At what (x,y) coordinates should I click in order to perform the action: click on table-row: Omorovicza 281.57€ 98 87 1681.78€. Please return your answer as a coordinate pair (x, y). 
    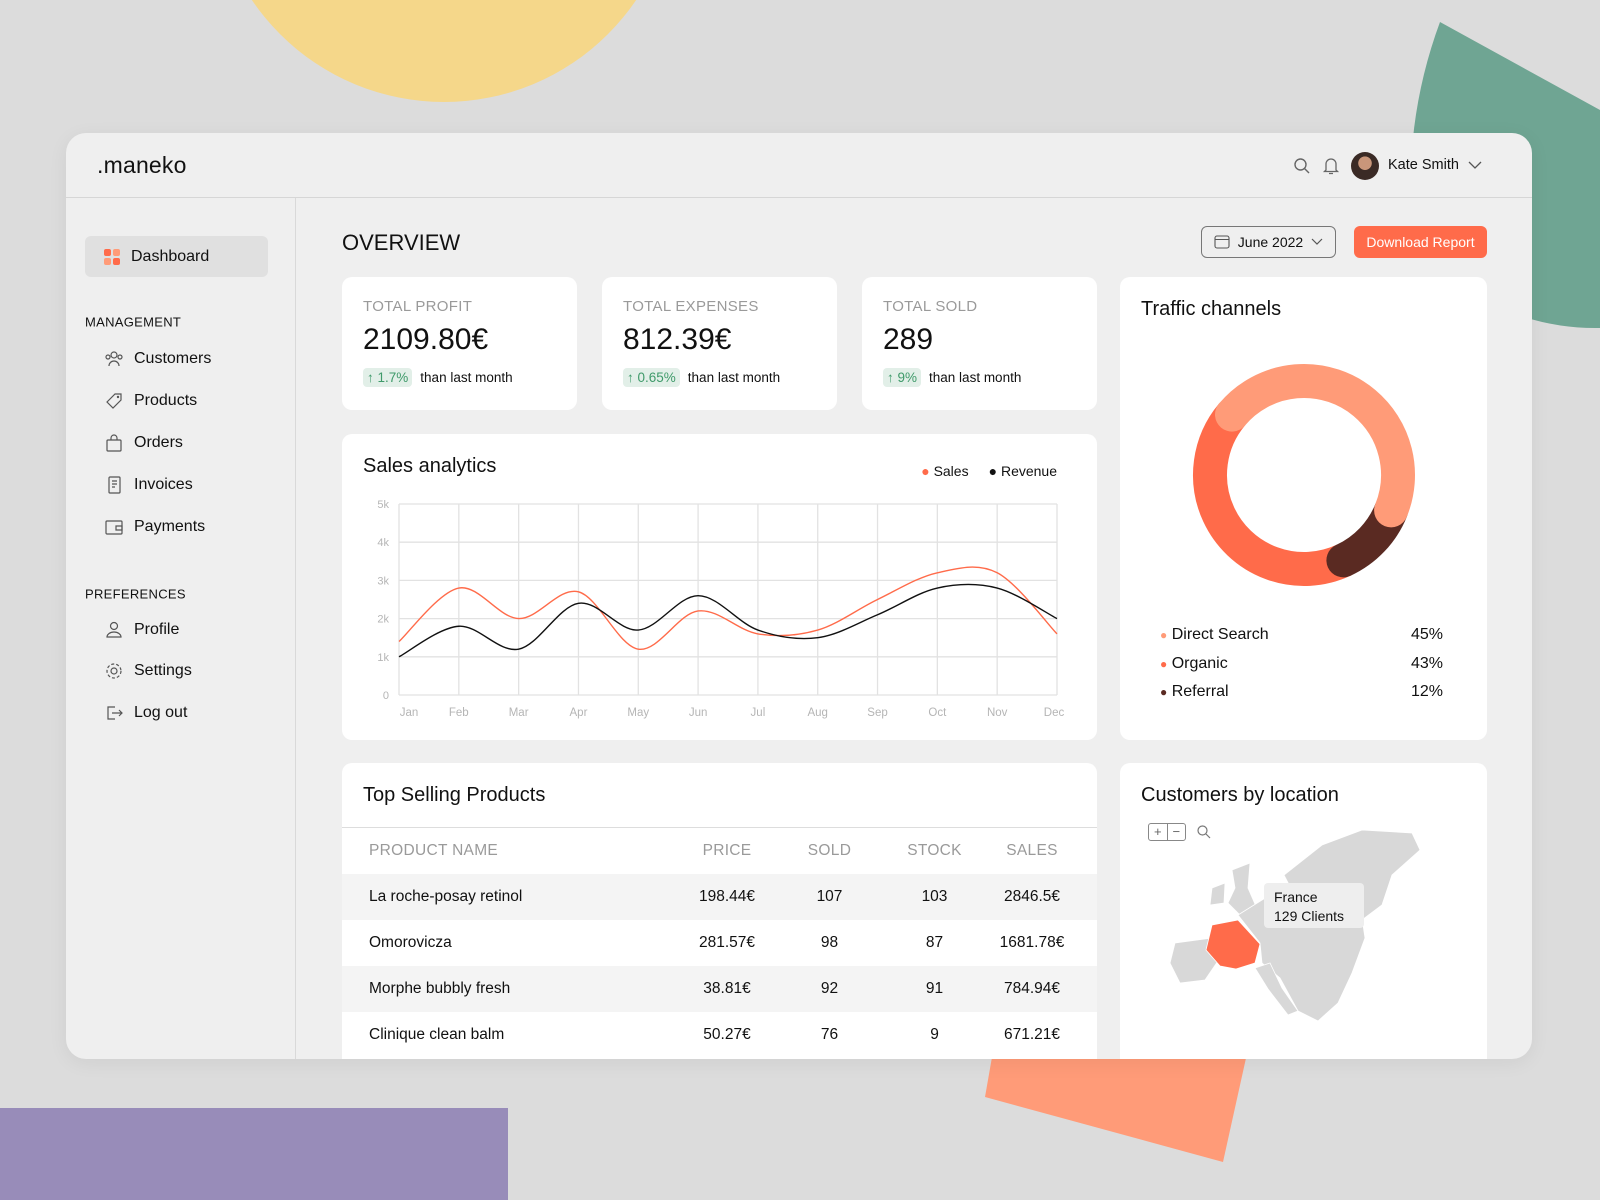
    Looking at the image, I should click on (719, 943).